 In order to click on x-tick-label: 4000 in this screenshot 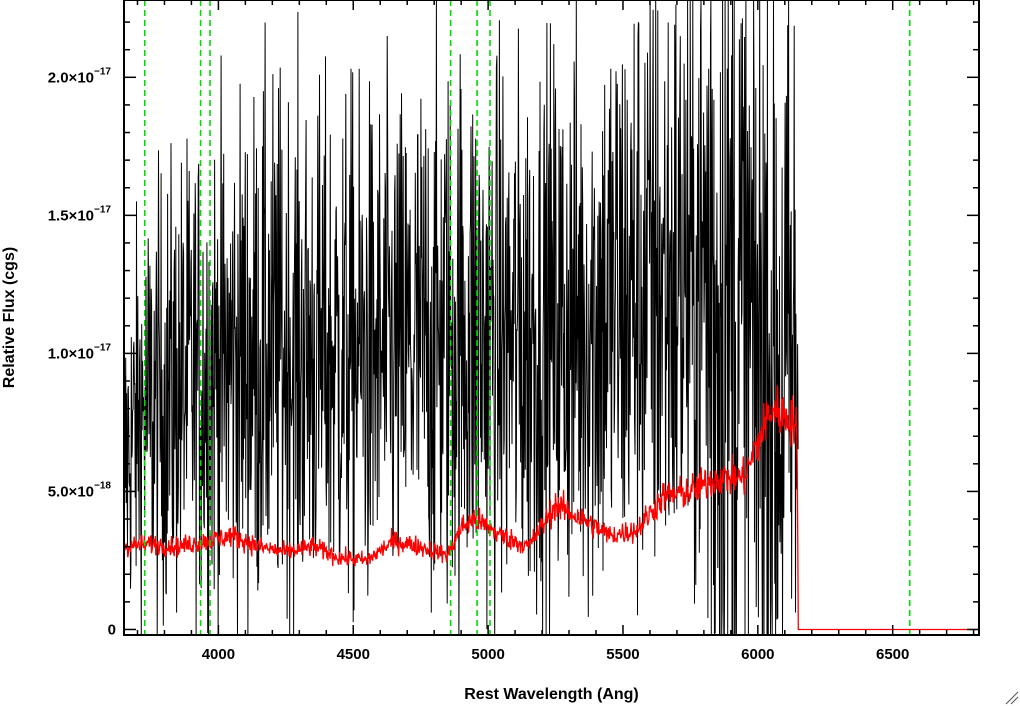, I will do `click(218, 654)`.